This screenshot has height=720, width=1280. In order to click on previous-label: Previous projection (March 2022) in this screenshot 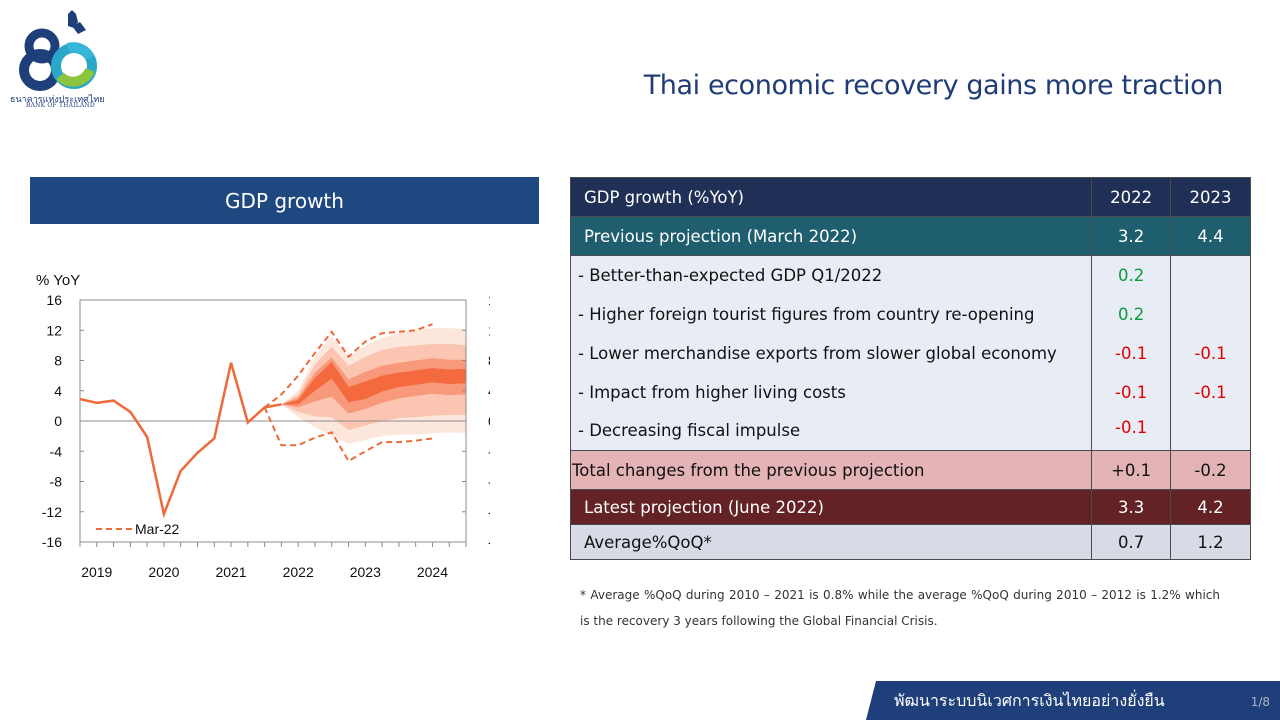, I will do `click(831, 236)`.